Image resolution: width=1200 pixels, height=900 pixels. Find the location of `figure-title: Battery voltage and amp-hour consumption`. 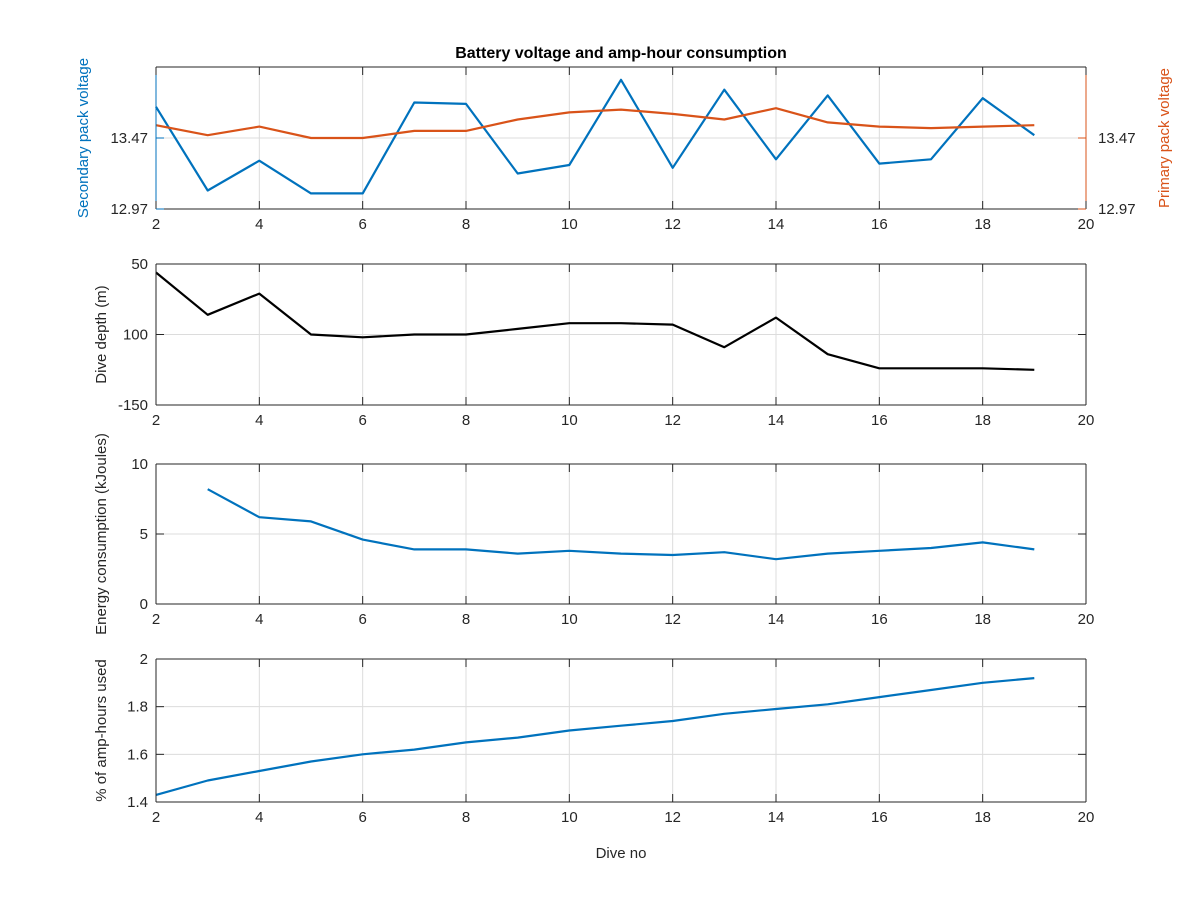

figure-title: Battery voltage and amp-hour consumption is located at coordinates (621, 53).